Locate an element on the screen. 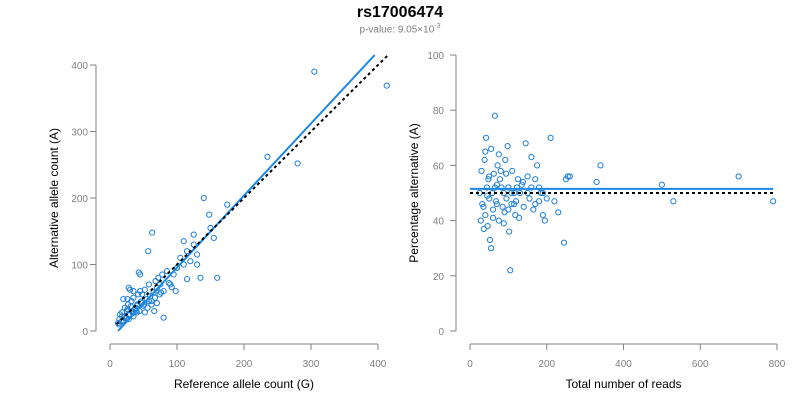 Image resolution: width=800 pixels, height=400 pixels. y-tick-label: 40 is located at coordinates (439, 222).